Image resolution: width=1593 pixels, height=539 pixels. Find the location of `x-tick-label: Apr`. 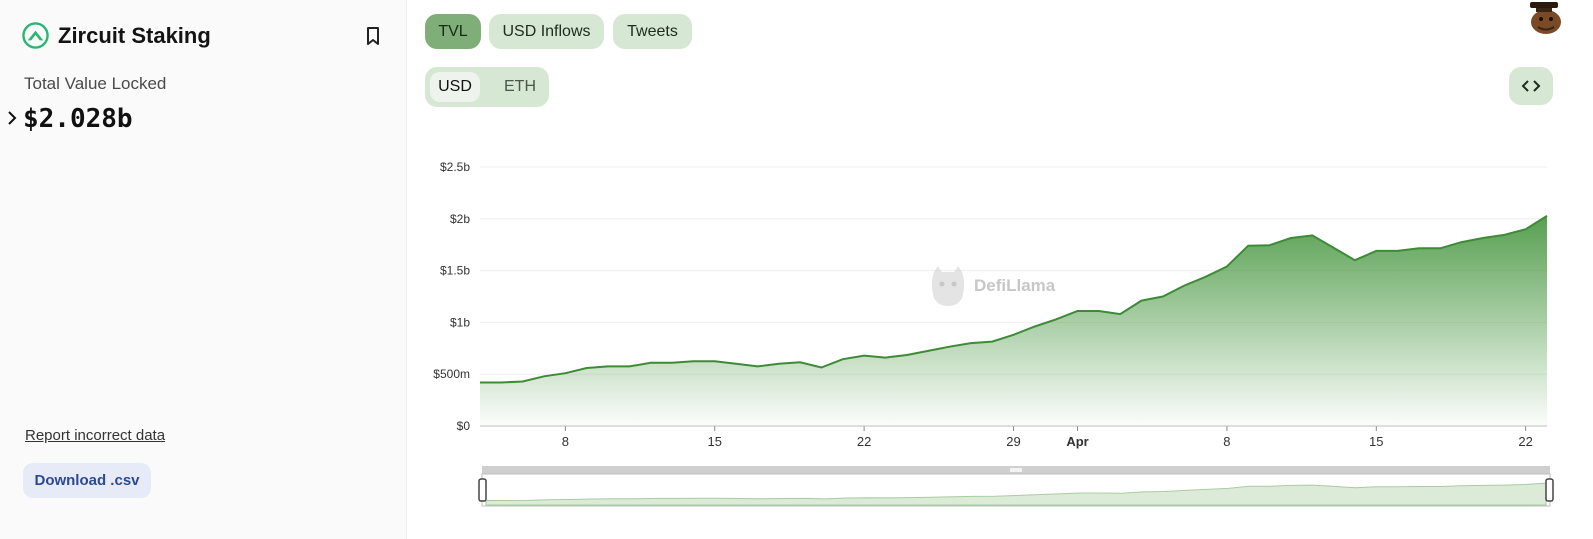

x-tick-label: Apr is located at coordinates (1077, 441).